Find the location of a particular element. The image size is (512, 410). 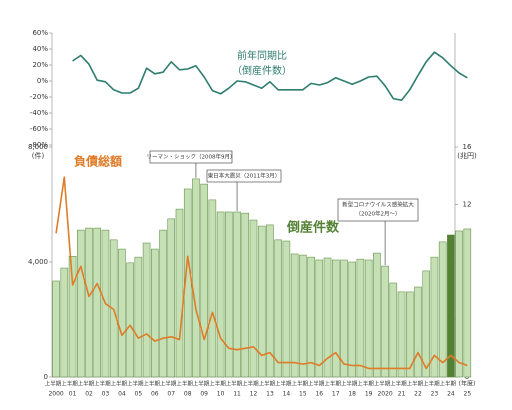

y-tick-label: 4,000 is located at coordinates (38, 262).